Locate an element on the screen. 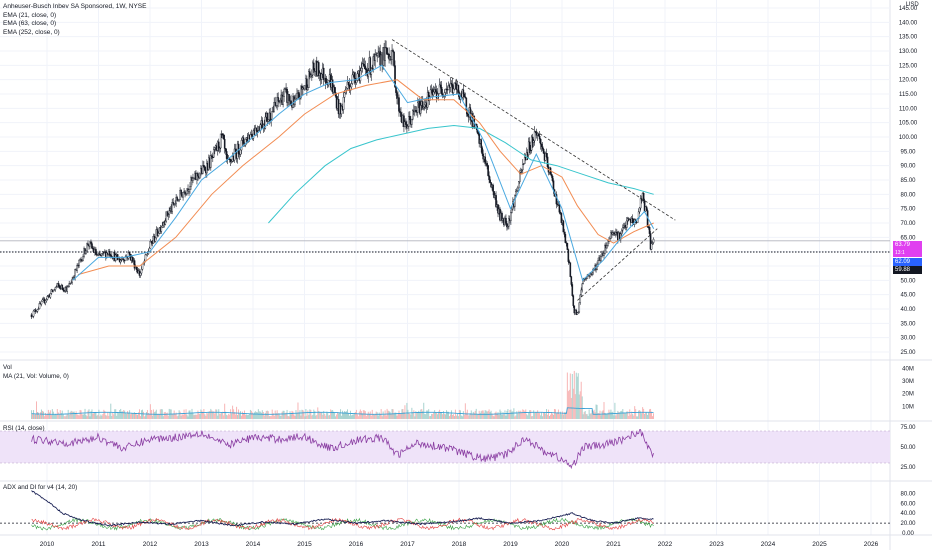  time-tick-label: 2025 is located at coordinates (819, 544).